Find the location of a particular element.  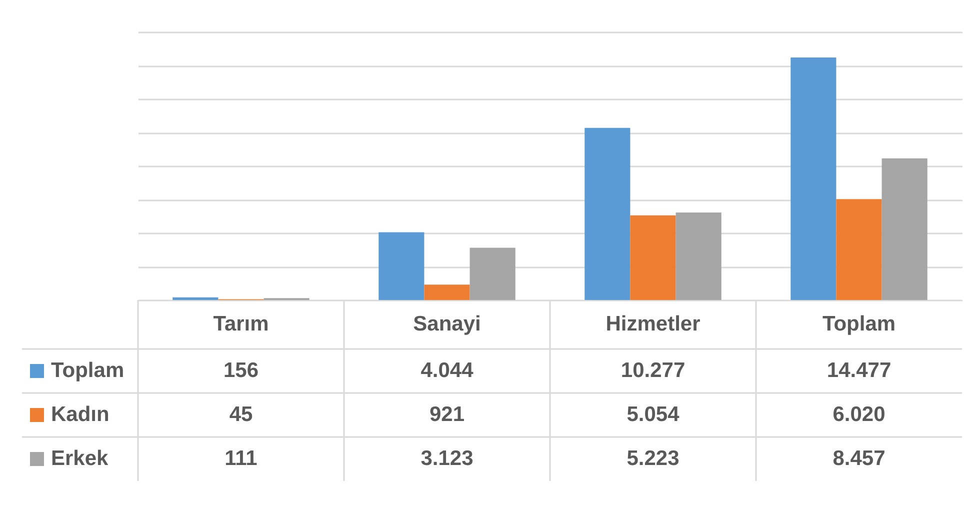

x-tick-label: Toplam is located at coordinates (859, 324).